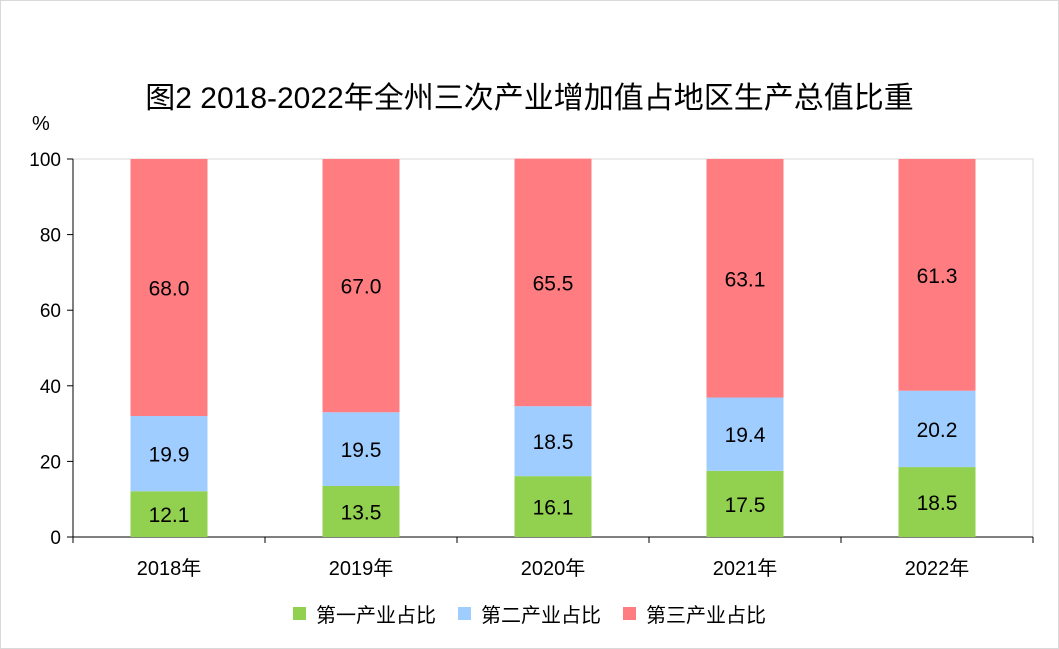 The height and width of the screenshot is (649, 1059). What do you see at coordinates (529, 98) in the screenshot?
I see `chart-title: 图2 2018-2022年全州三次产业增加值占地区生产总值比重` at bounding box center [529, 98].